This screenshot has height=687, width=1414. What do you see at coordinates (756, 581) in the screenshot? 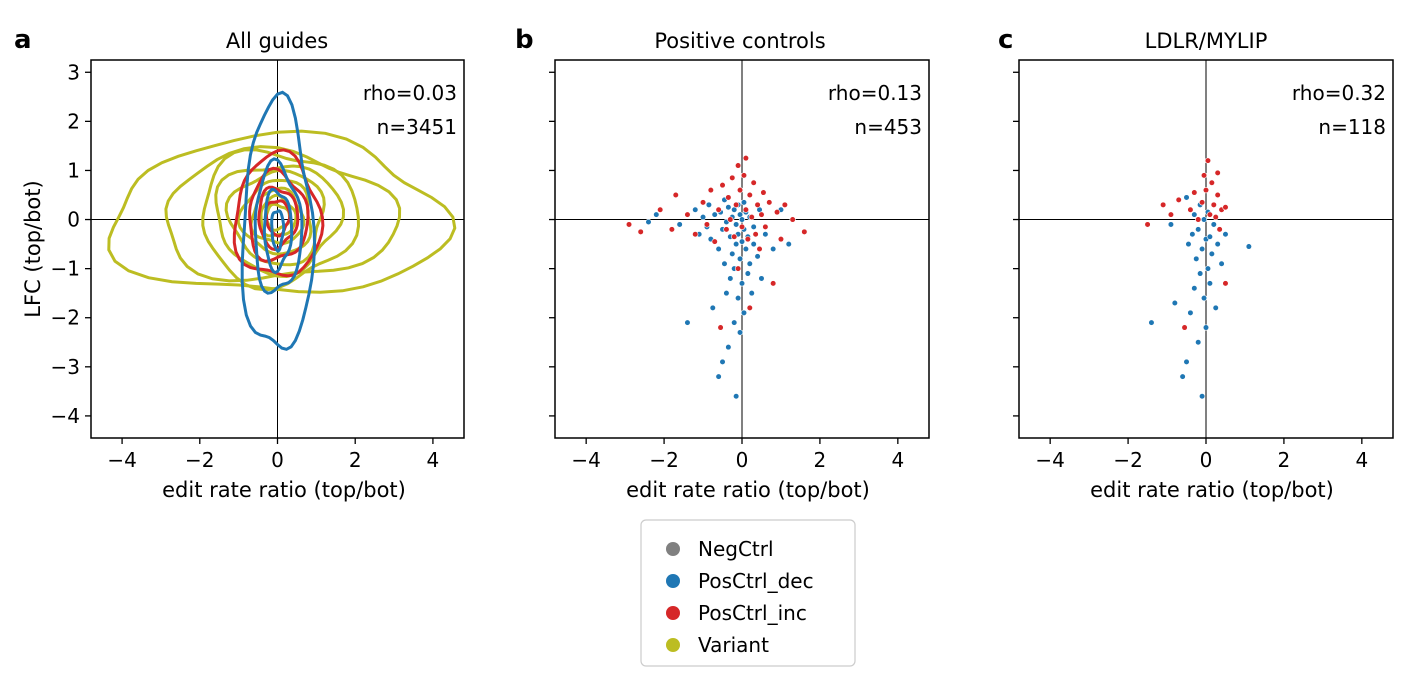
I see `legend-label-posctrl-dec: PosCtrl_dec` at bounding box center [756, 581].